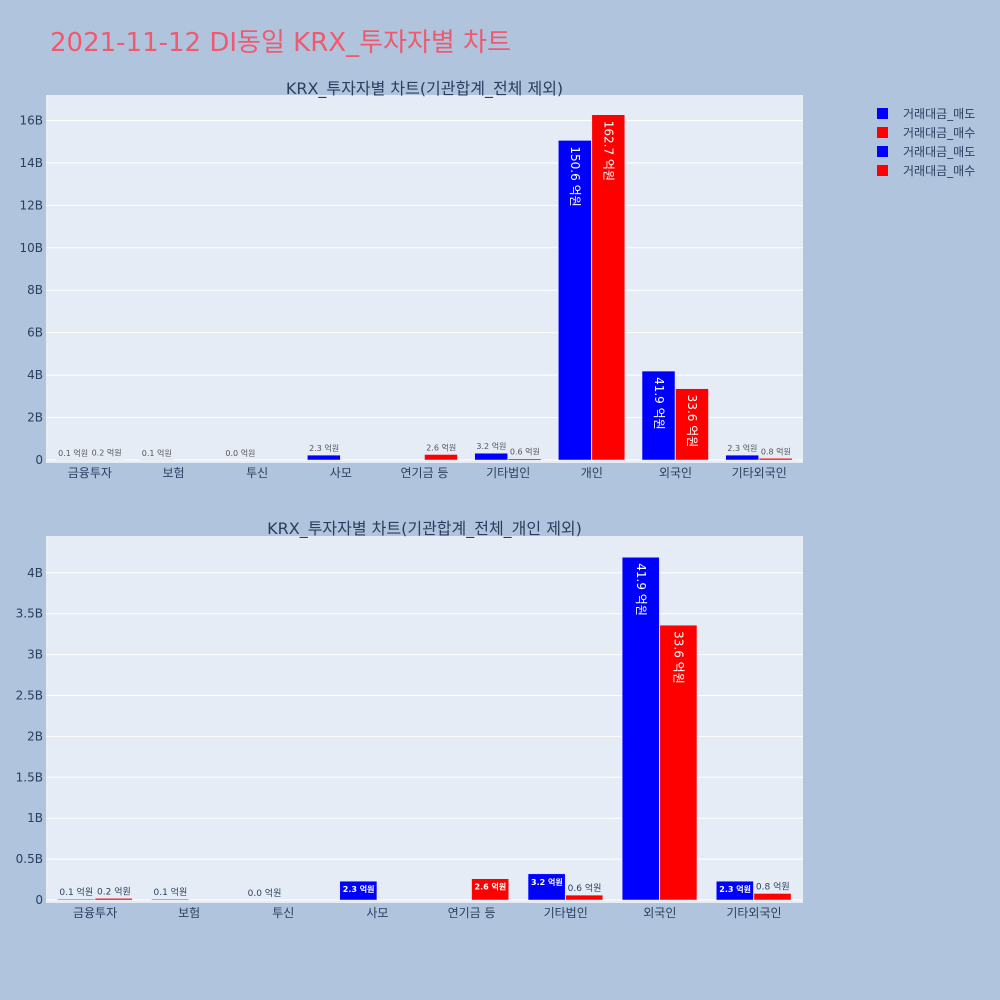 This screenshot has height=1000, width=1000. Describe the element at coordinates (29, 859) in the screenshot. I see `y-tick-label: 0.5B` at that location.